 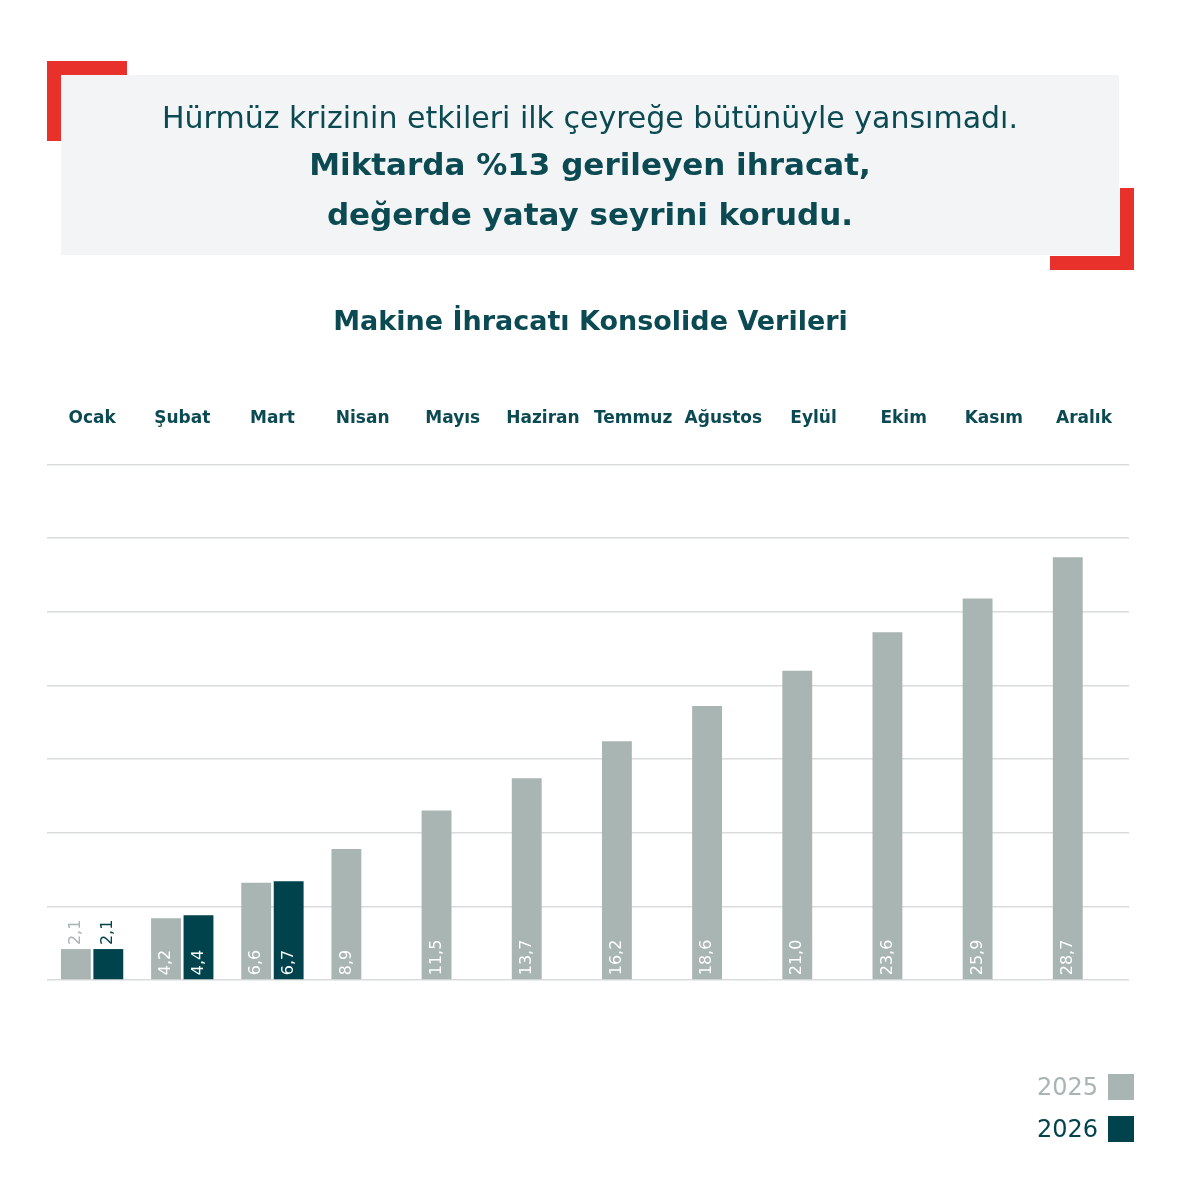 I want to click on x-tick-label: Ağustos, so click(x=723, y=416).